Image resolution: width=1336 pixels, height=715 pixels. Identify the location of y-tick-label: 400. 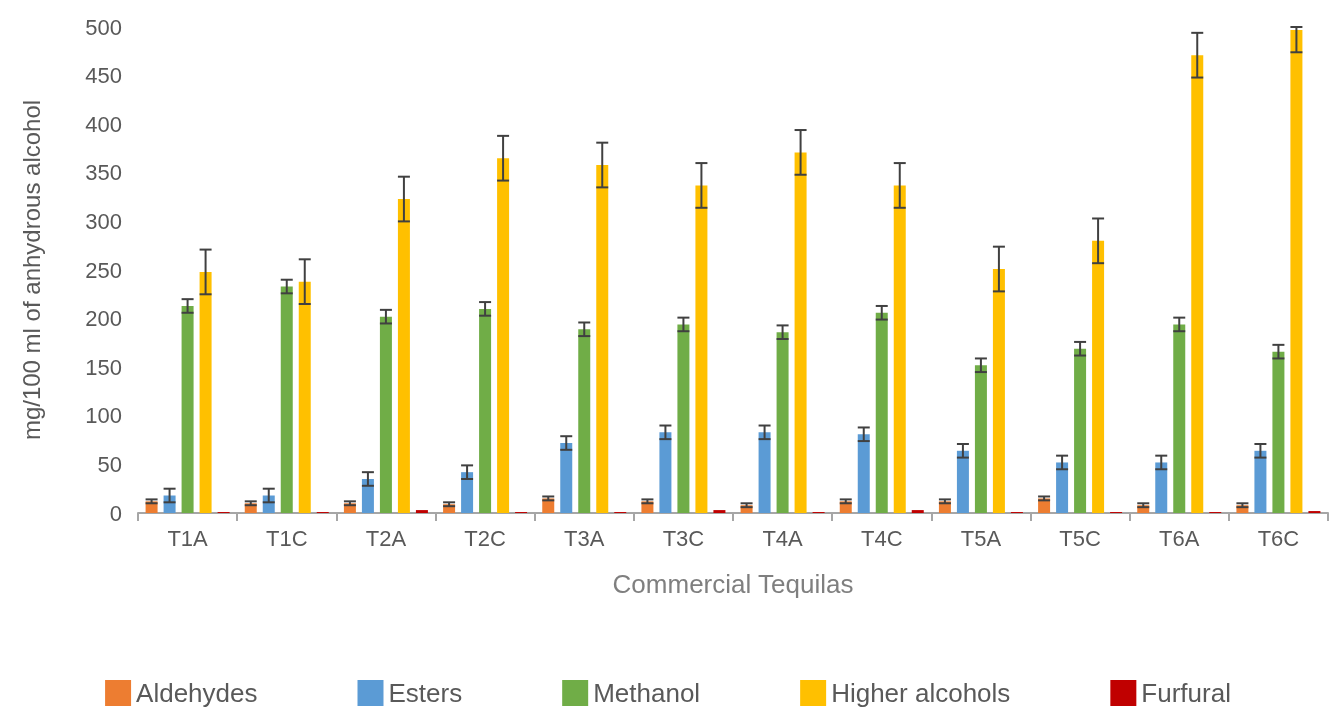
(103, 124).